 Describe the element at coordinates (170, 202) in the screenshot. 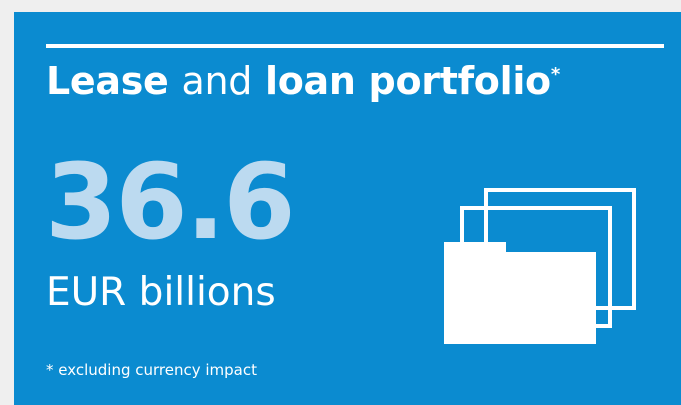

I see `portfolio-value: 36.6` at that location.